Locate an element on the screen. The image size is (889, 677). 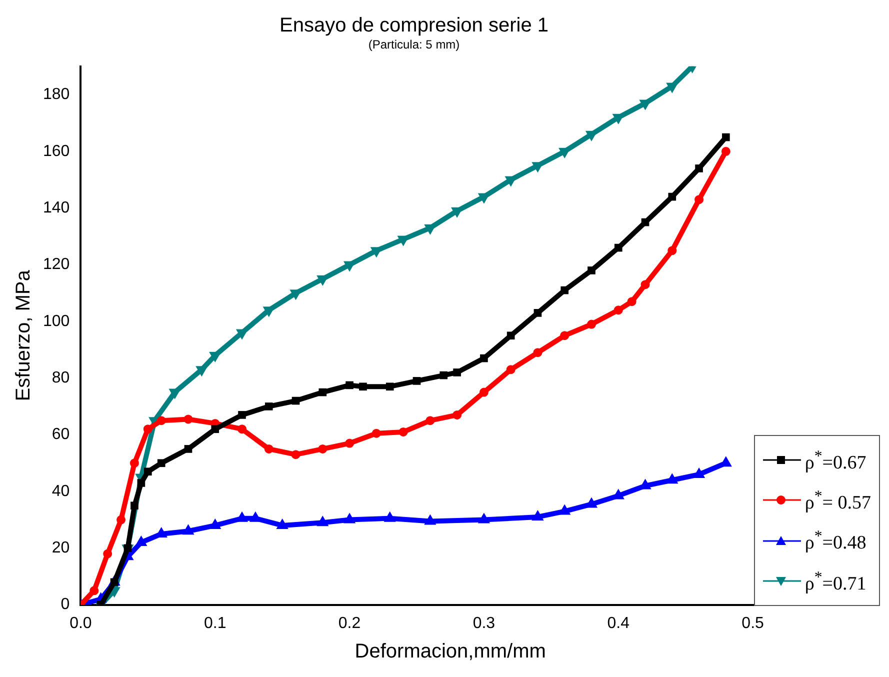
chart-title: Ensayo de compresion serie 1 is located at coordinates (414, 25).